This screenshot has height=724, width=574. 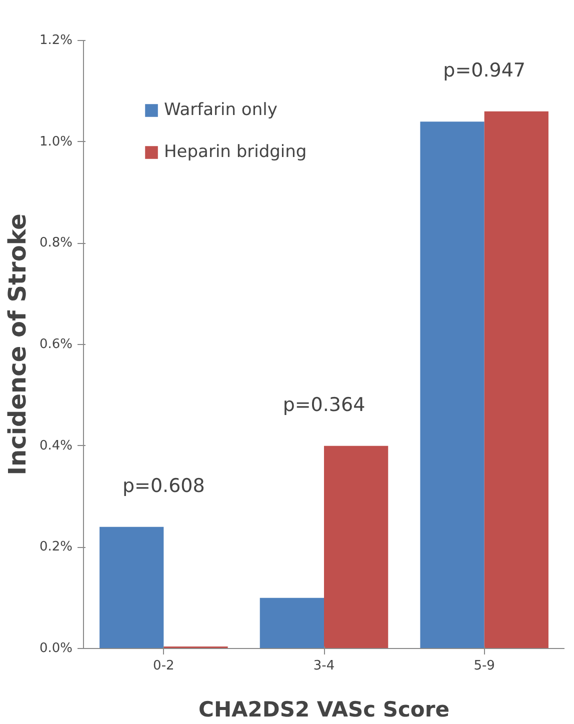 What do you see at coordinates (221, 110) in the screenshot?
I see `legend-label: Warfarin only` at bounding box center [221, 110].